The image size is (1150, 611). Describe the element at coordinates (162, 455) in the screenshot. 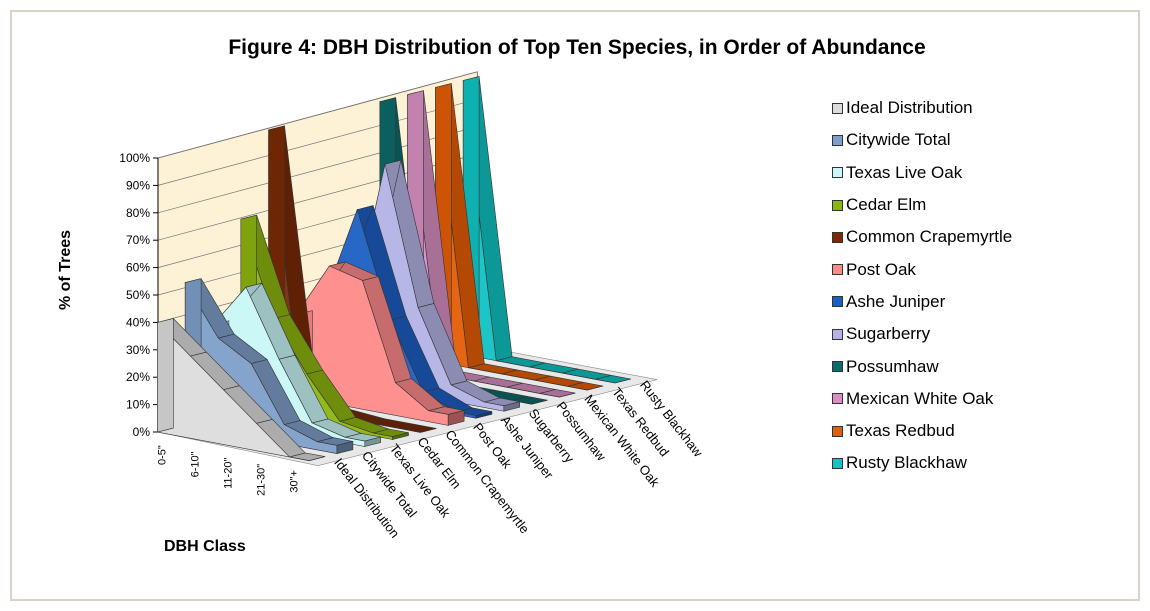

I see `category-label: 0-5"` at that location.